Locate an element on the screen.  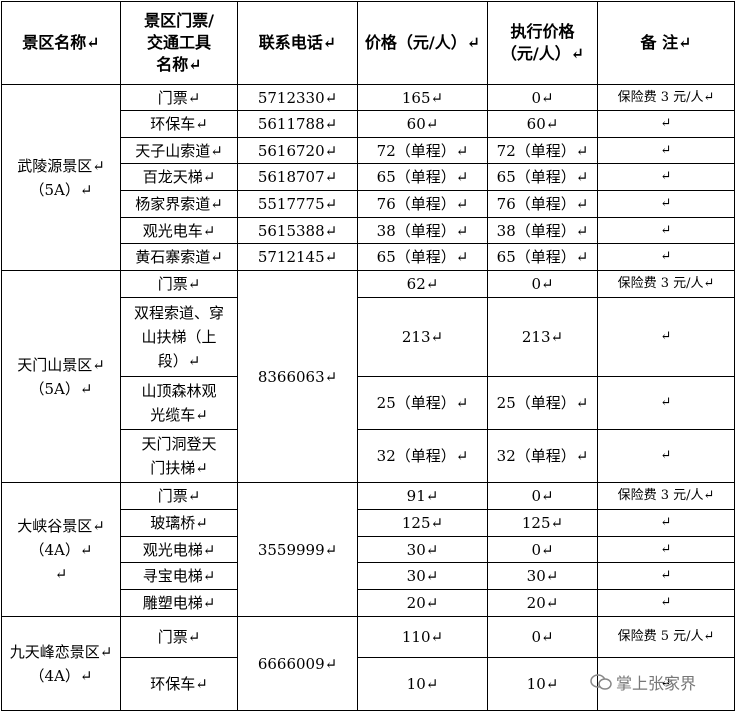
price: 10↵ is located at coordinates (422, 684).